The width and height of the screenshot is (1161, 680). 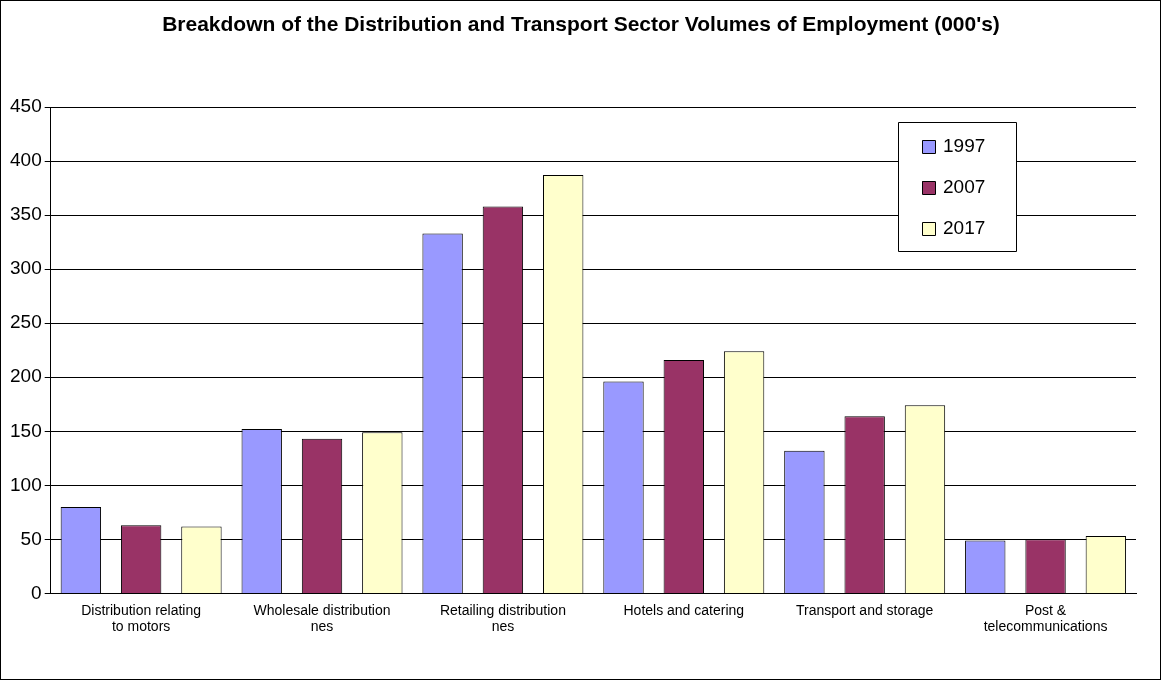 I want to click on x-tick-label: Post & telecommunications, so click(x=1045, y=618).